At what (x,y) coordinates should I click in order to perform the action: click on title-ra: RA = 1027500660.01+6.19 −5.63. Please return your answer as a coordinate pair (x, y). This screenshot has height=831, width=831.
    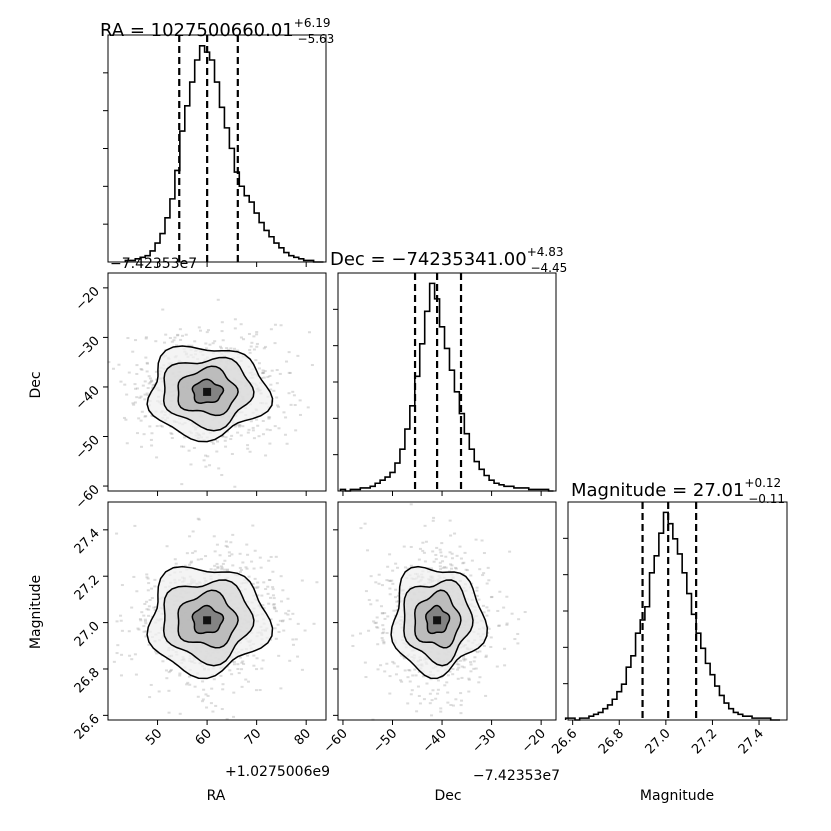
    Looking at the image, I should click on (217, 31).